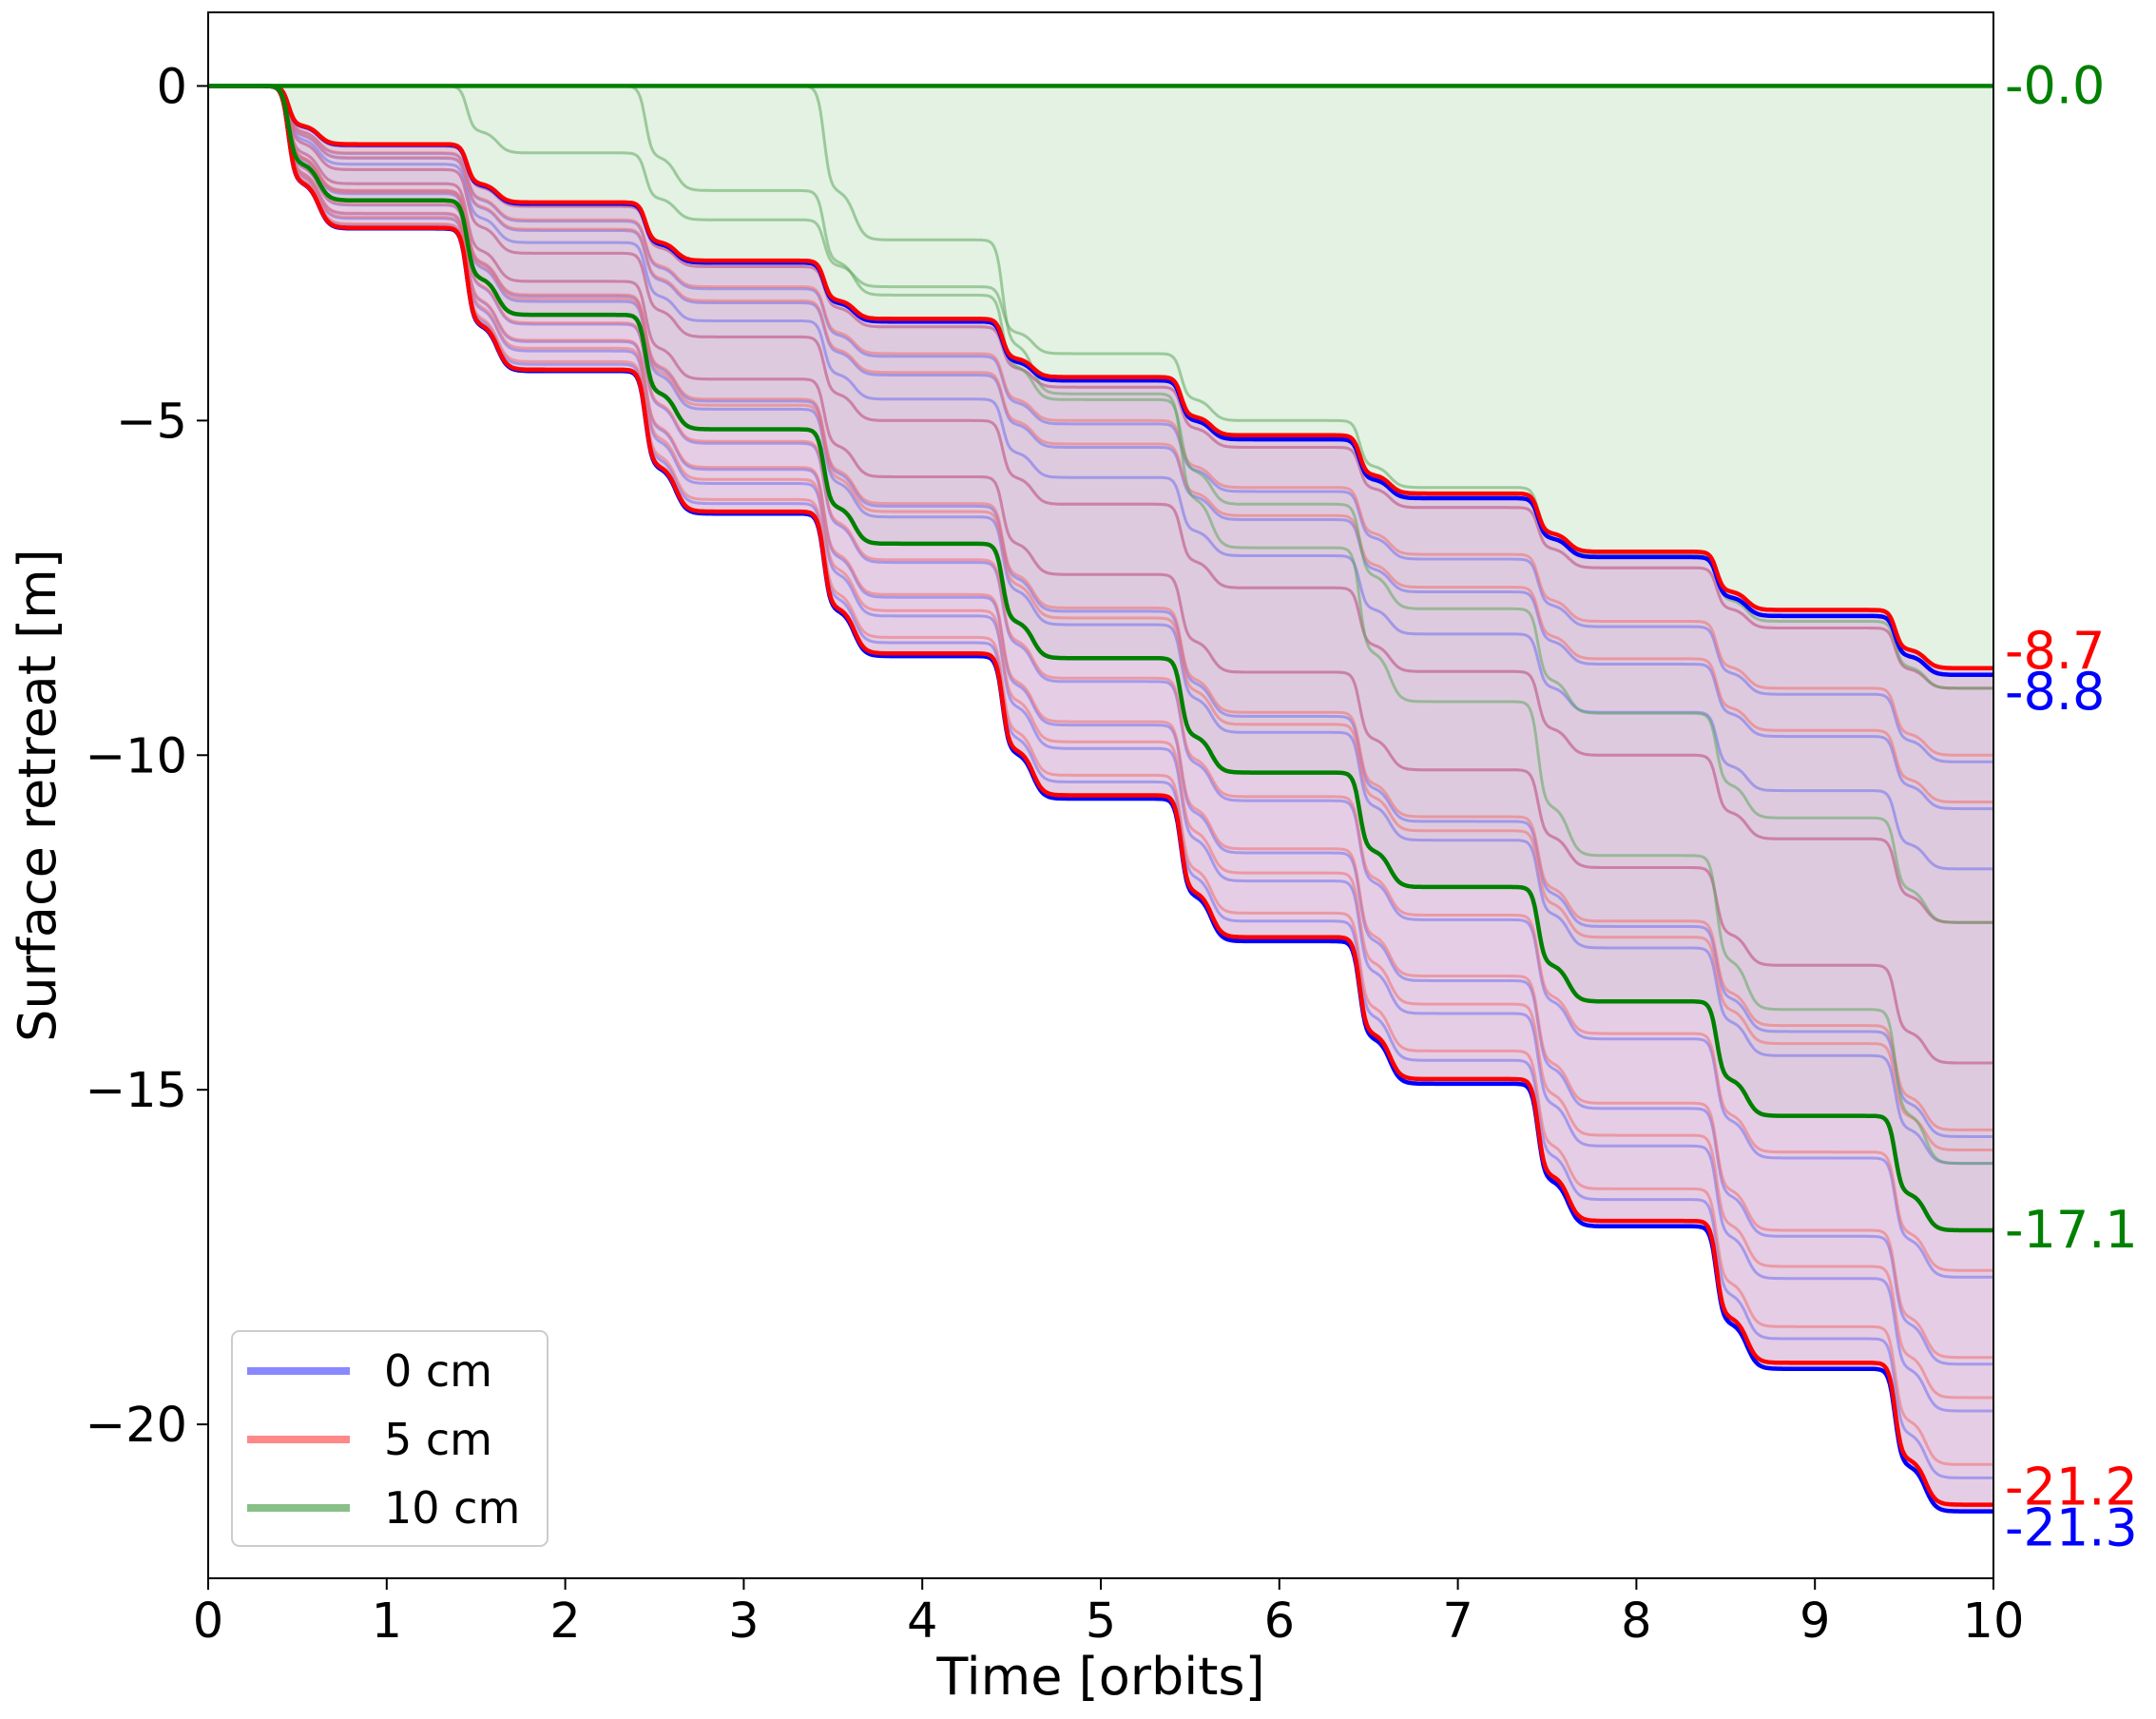  Describe the element at coordinates (37, 795) in the screenshot. I see `y-axis-title: Surface retreat [m]` at that location.